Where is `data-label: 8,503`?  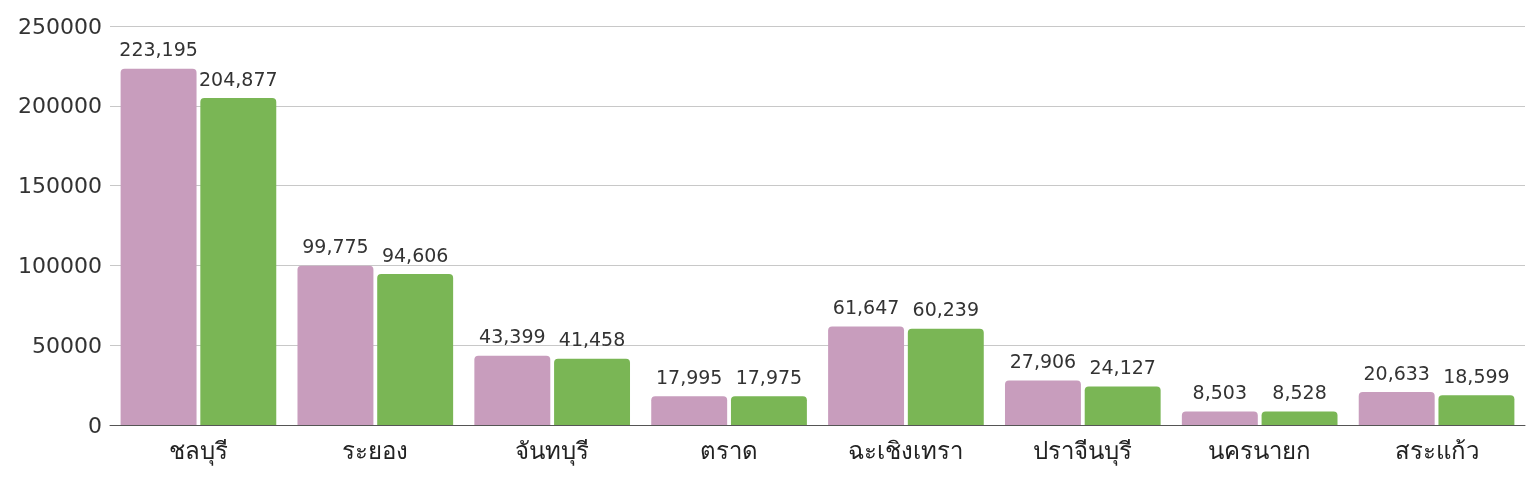 data-label: 8,503 is located at coordinates (1220, 391).